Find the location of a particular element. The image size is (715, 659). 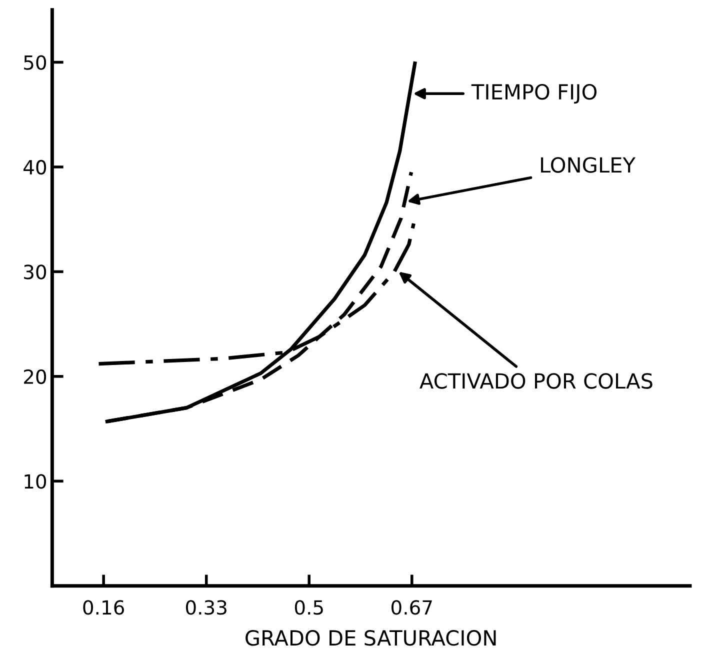

annotation: TIEMPO FIJO is located at coordinates (534, 94).